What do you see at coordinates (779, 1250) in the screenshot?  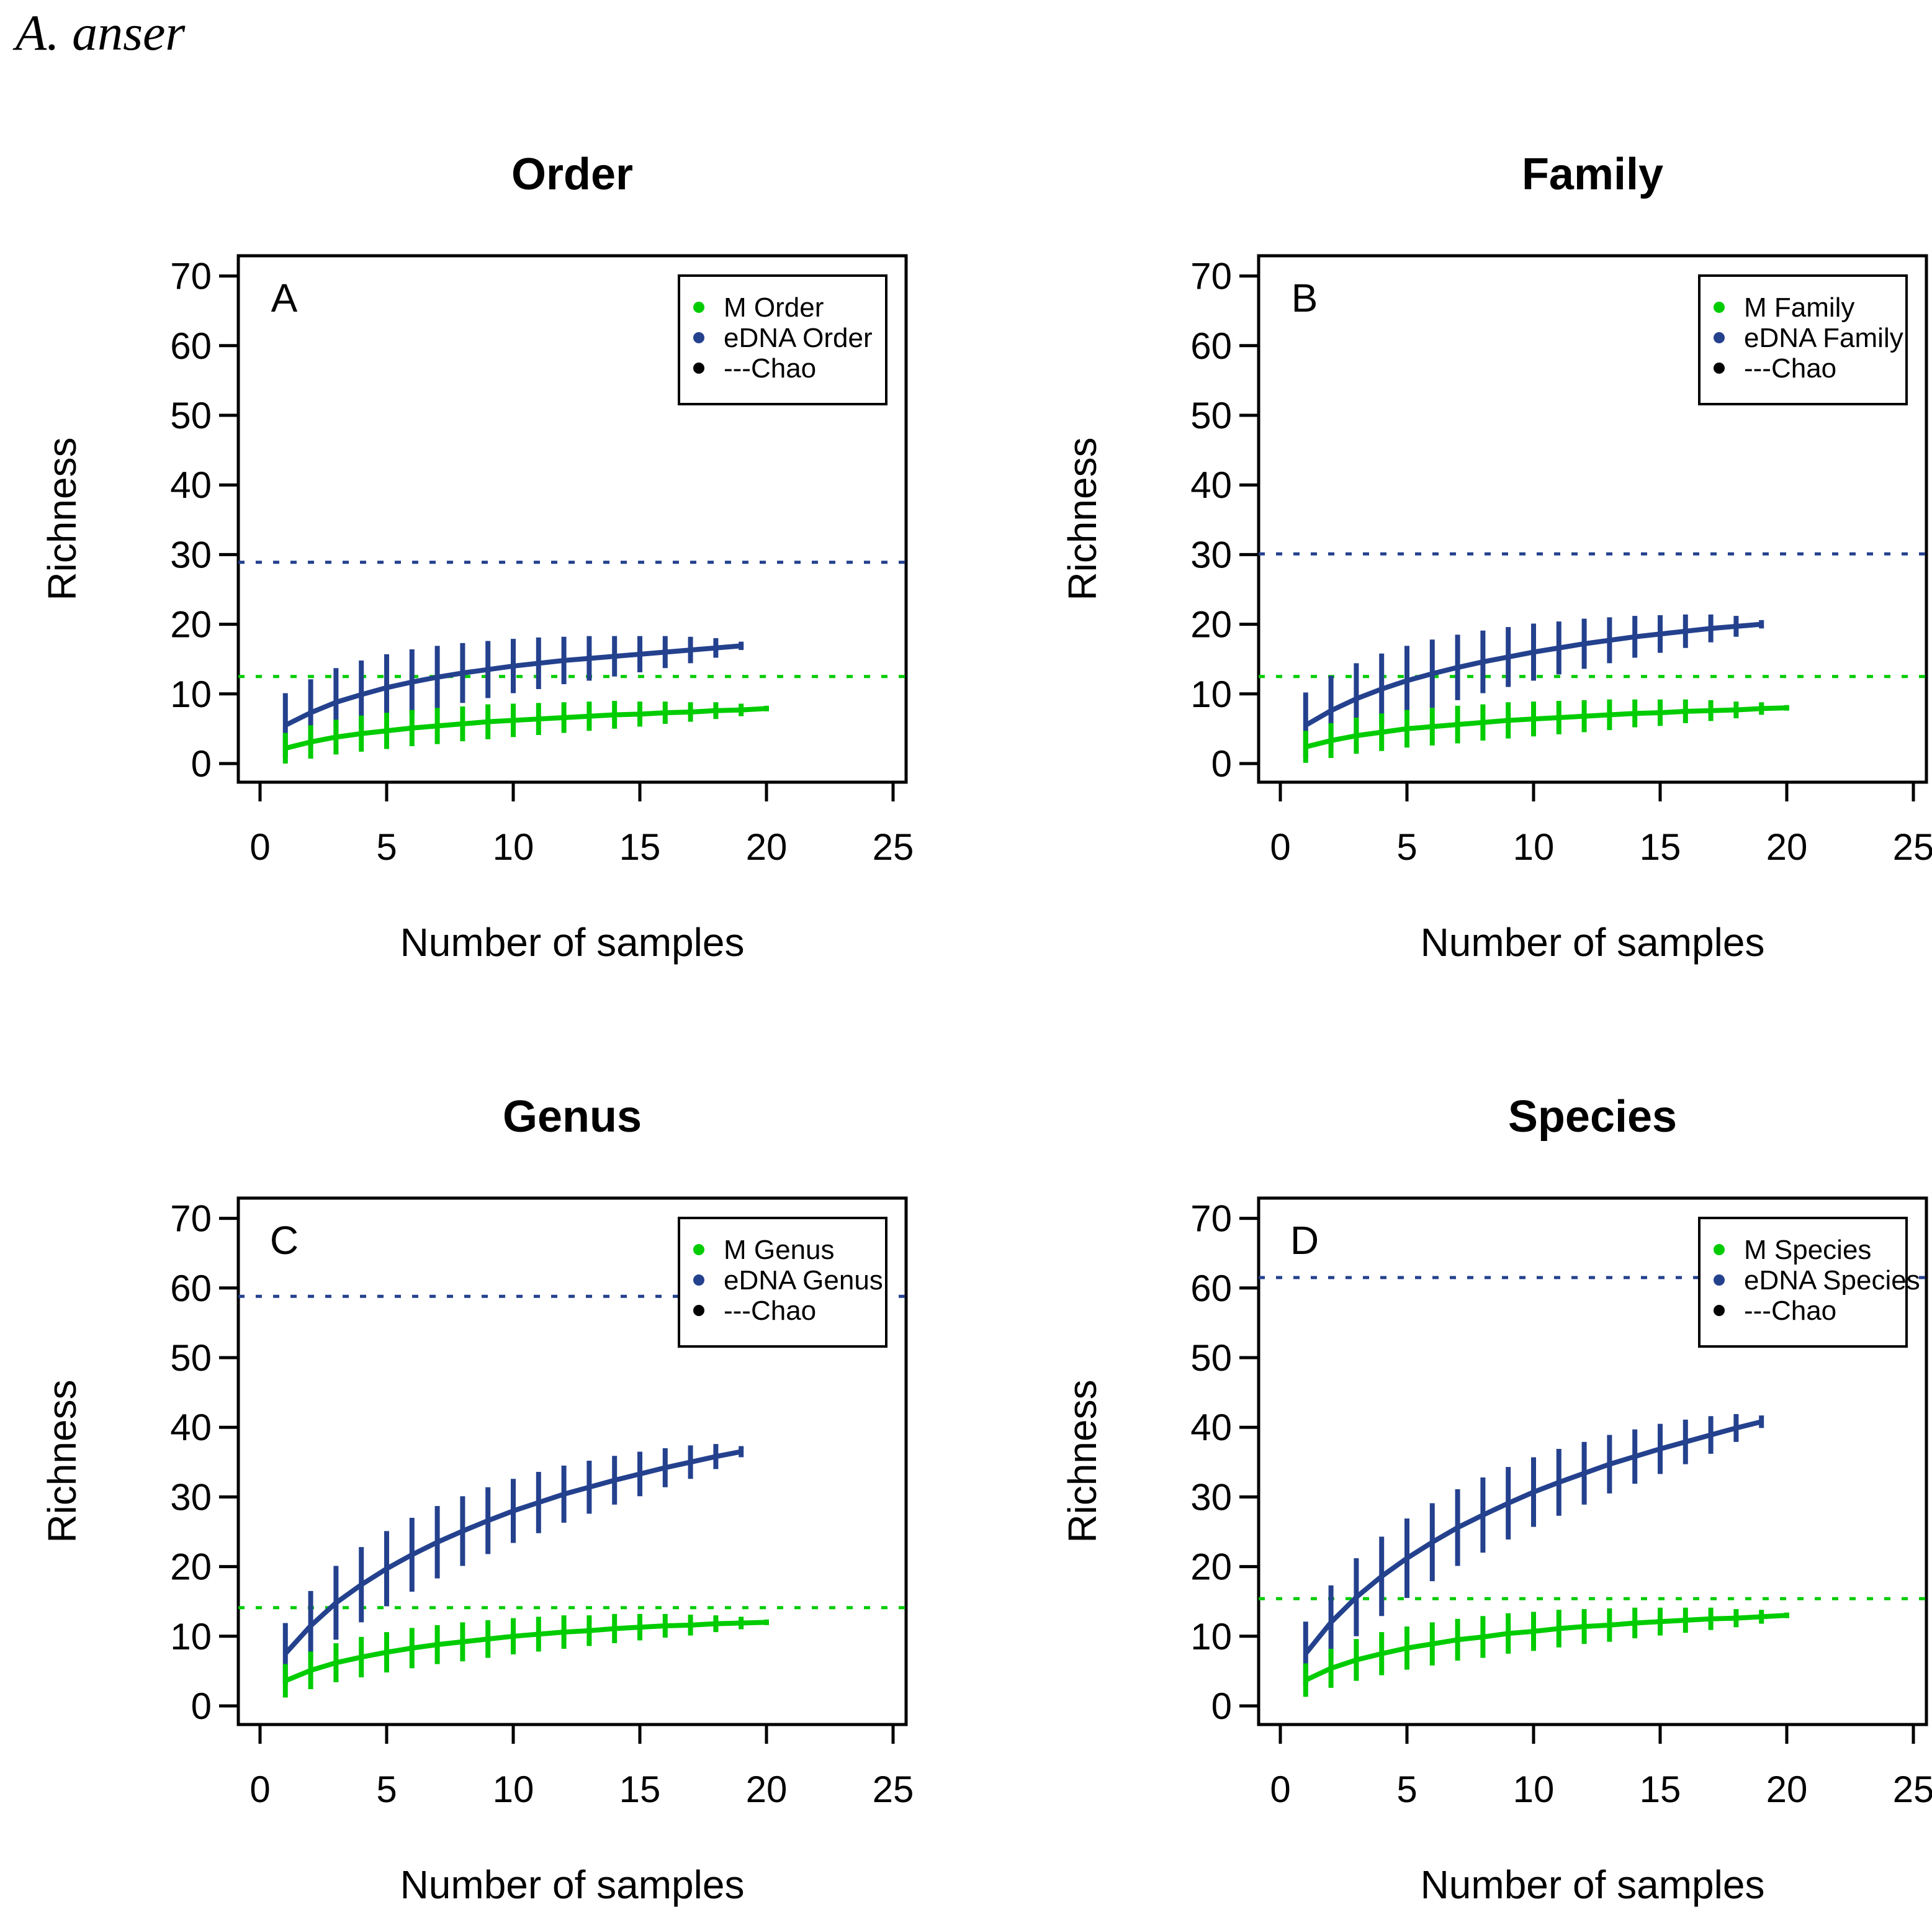 I see `legend-label: M Genus` at bounding box center [779, 1250].